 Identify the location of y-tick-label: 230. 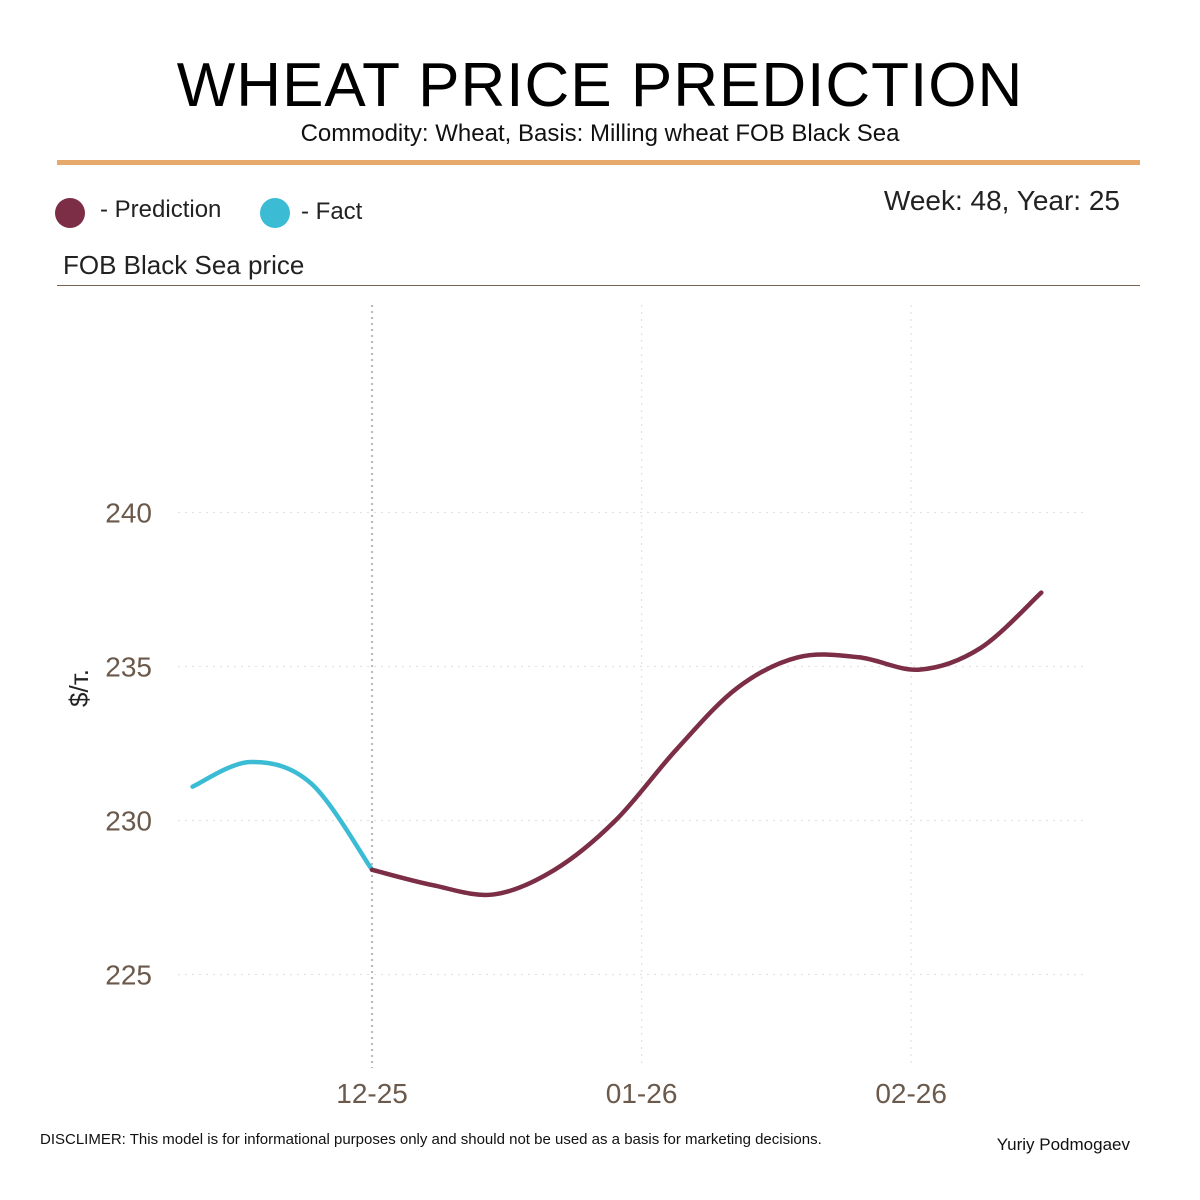
(128, 821).